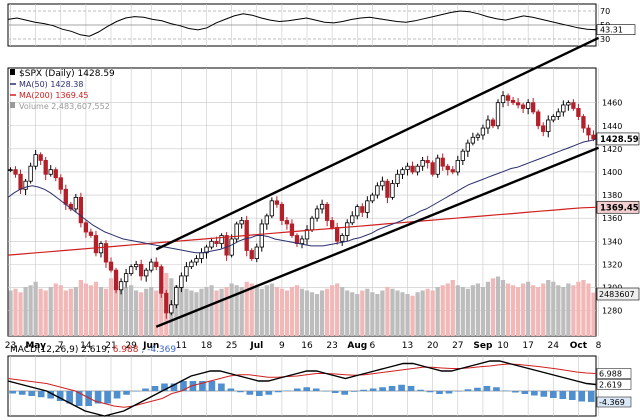 This screenshot has width=640, height=420. What do you see at coordinates (282, 346) in the screenshot?
I see `x-axis-label: 9` at bounding box center [282, 346].